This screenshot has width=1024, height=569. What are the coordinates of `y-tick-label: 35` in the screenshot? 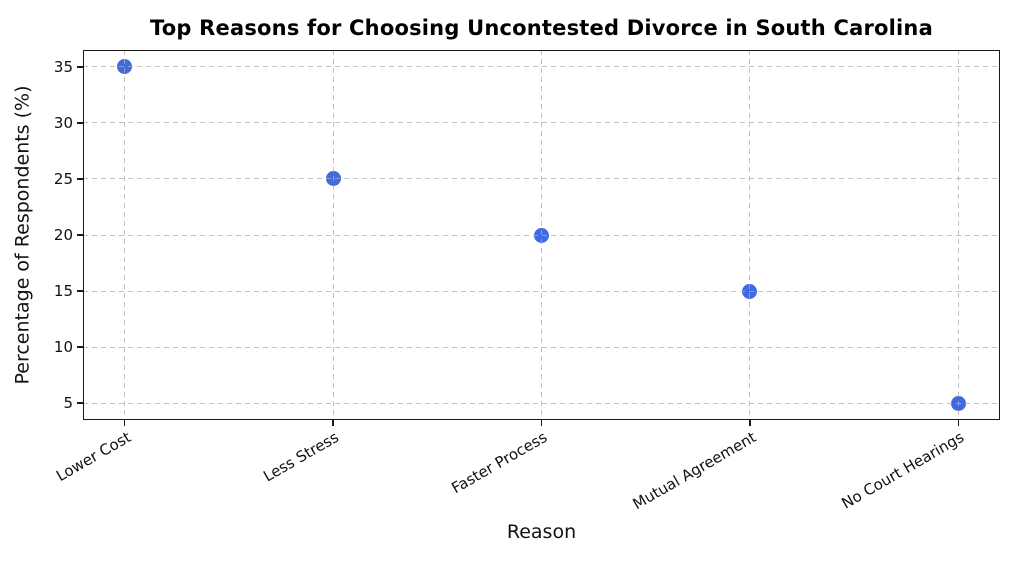 It's located at (63, 66).